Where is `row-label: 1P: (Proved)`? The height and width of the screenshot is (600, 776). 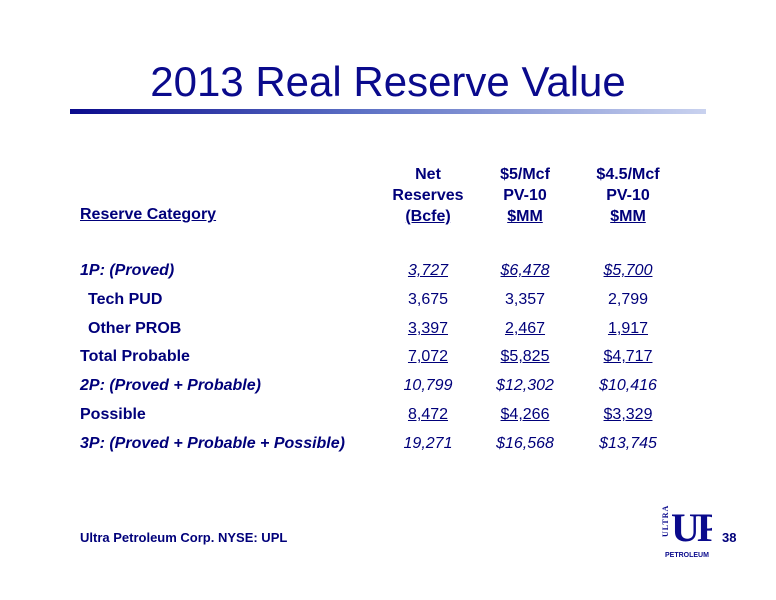 row-label: 1P: (Proved) is located at coordinates (127, 270).